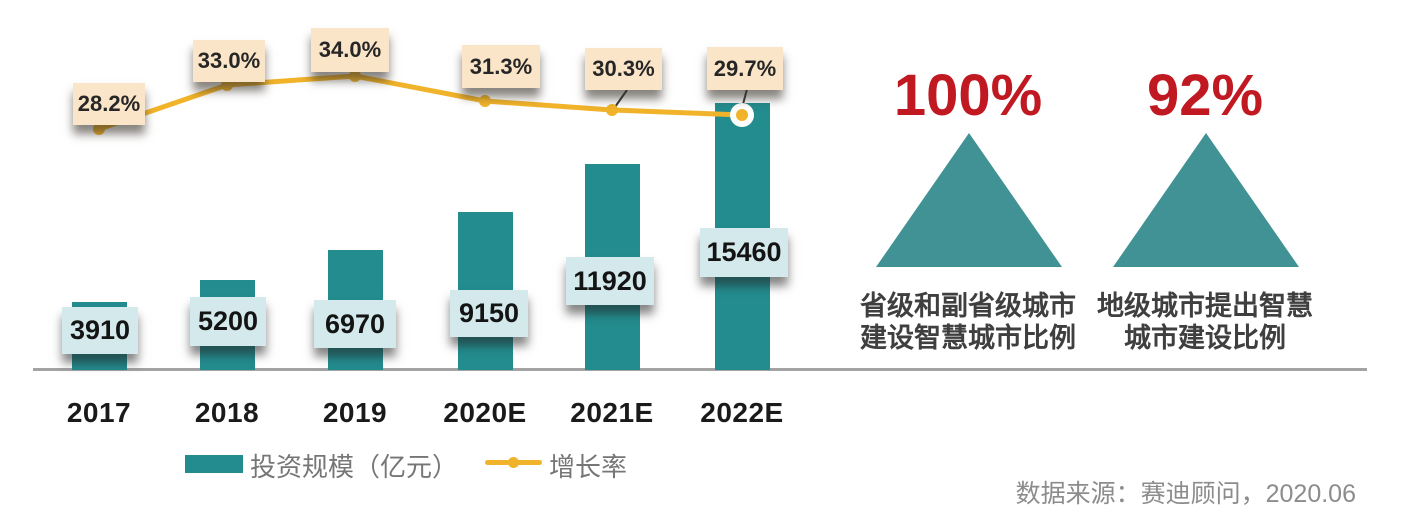  I want to click on x-tick-2017: 2017, so click(99, 412).